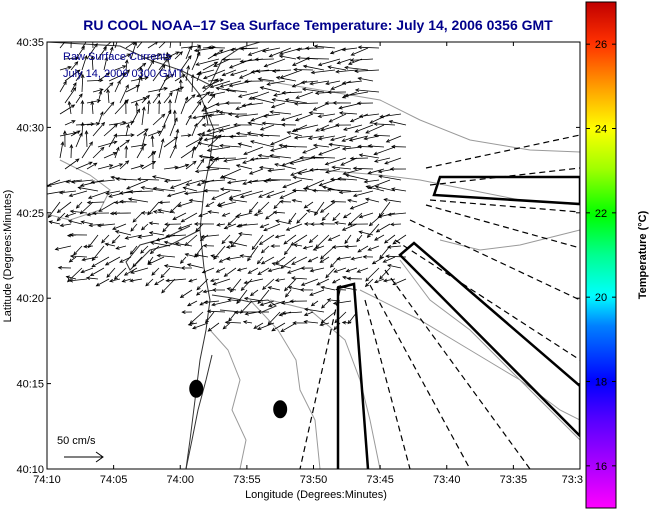 This screenshot has height=511, width=651. I want to click on colorbar-tick-label: 24, so click(601, 130).